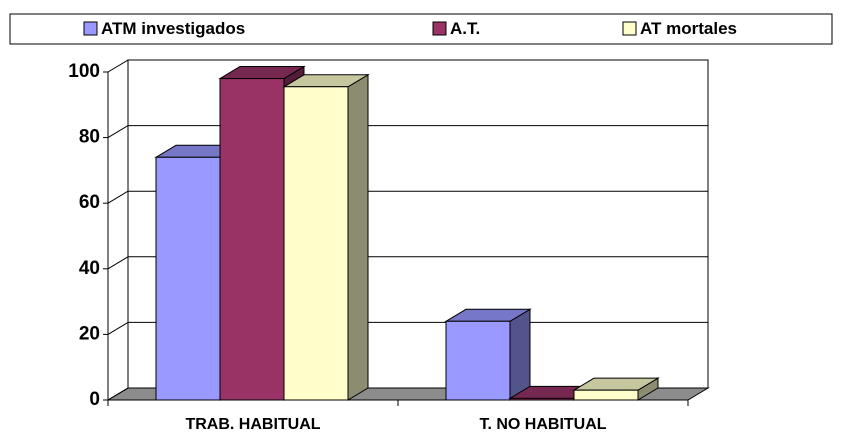 This screenshot has width=841, height=436. What do you see at coordinates (89, 333) in the screenshot?
I see `y-tick-label: 20` at bounding box center [89, 333].